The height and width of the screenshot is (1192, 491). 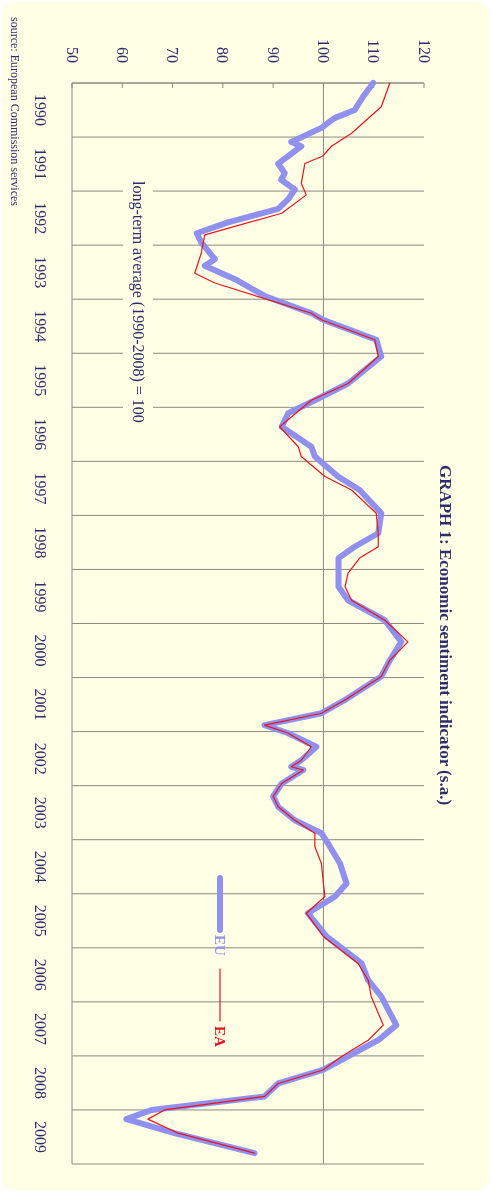 I want to click on y-tick-label: 2009, so click(x=40, y=1136).